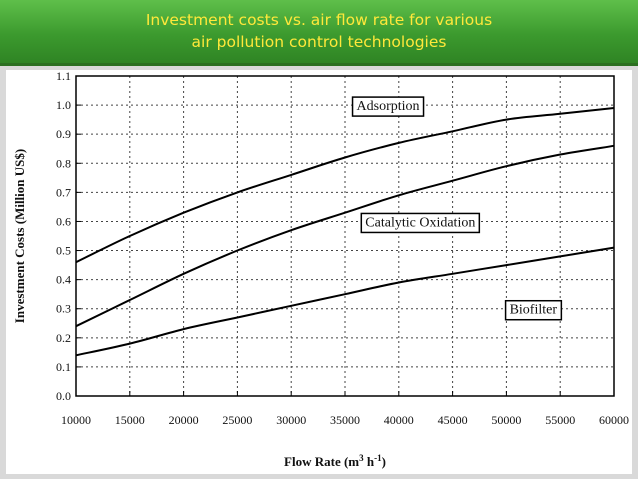 This screenshot has height=479, width=638. I want to click on x-tick-label: 25000, so click(237, 420).